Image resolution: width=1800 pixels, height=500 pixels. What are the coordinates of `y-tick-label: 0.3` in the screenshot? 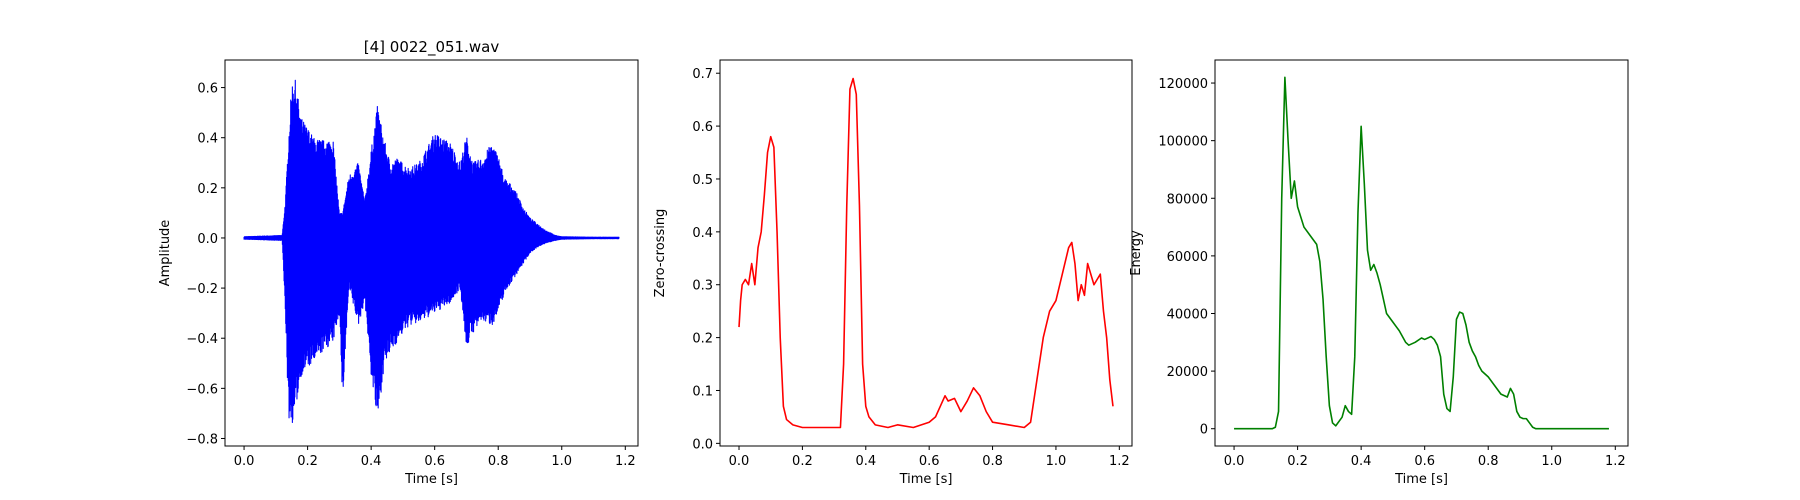 It's located at (702, 286).